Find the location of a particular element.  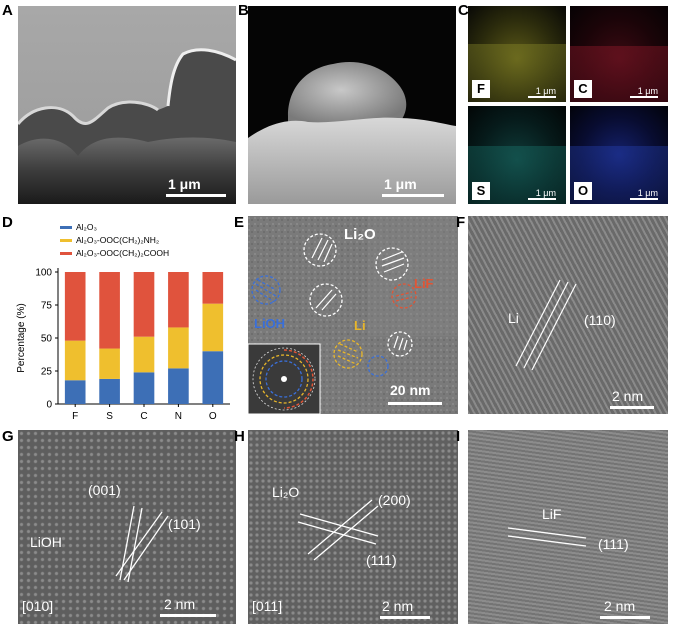

label-plane-101: (101) is located at coordinates (184, 524).